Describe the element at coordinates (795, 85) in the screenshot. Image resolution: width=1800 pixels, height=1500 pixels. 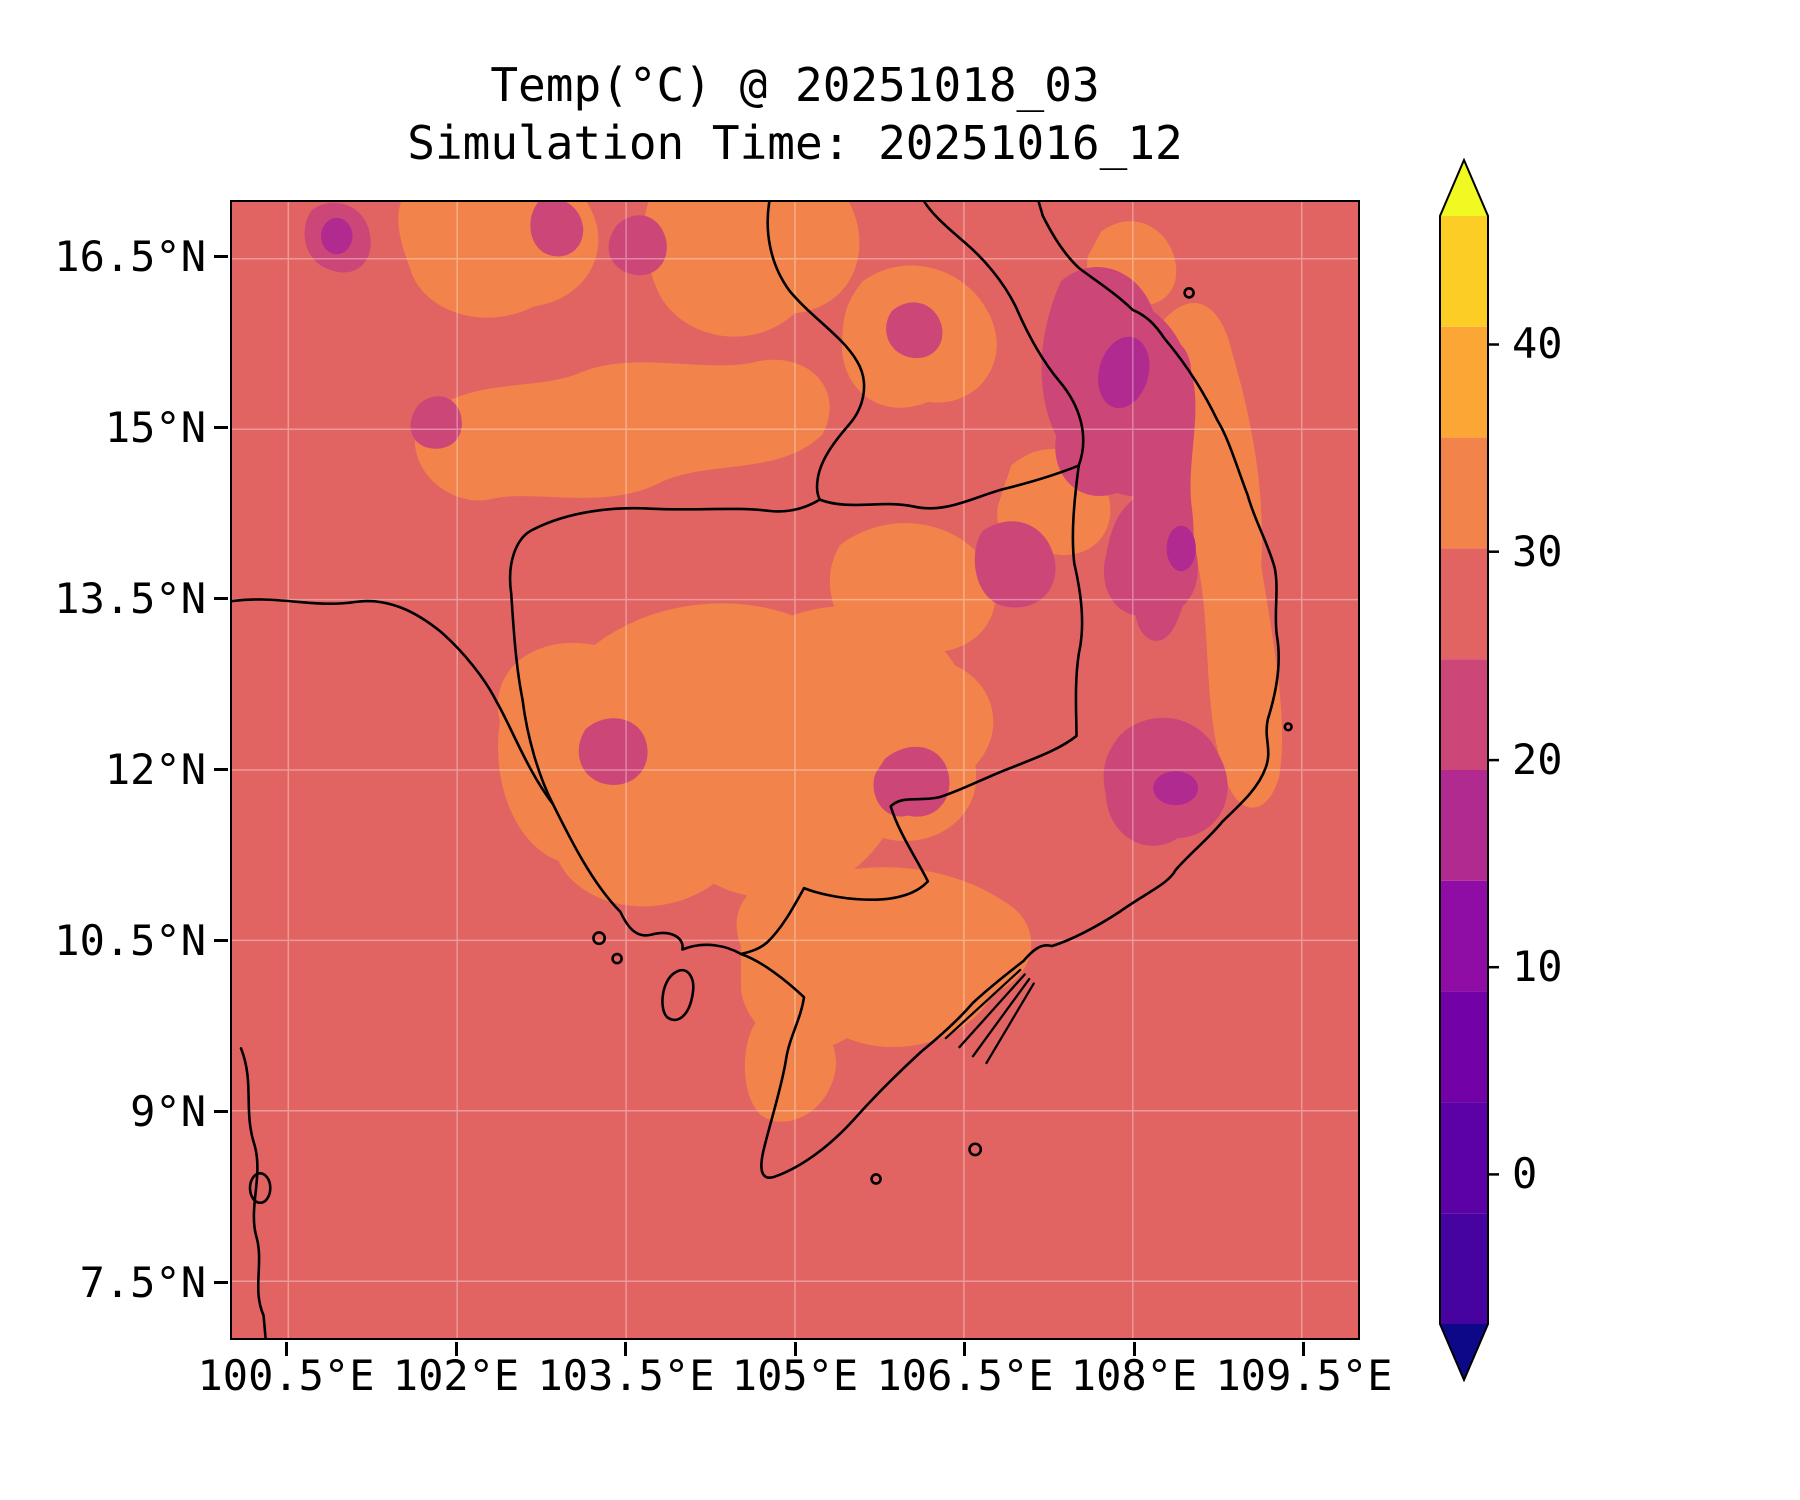
I see `title-line-1: Temp(°C) @ 20251018_03` at that location.